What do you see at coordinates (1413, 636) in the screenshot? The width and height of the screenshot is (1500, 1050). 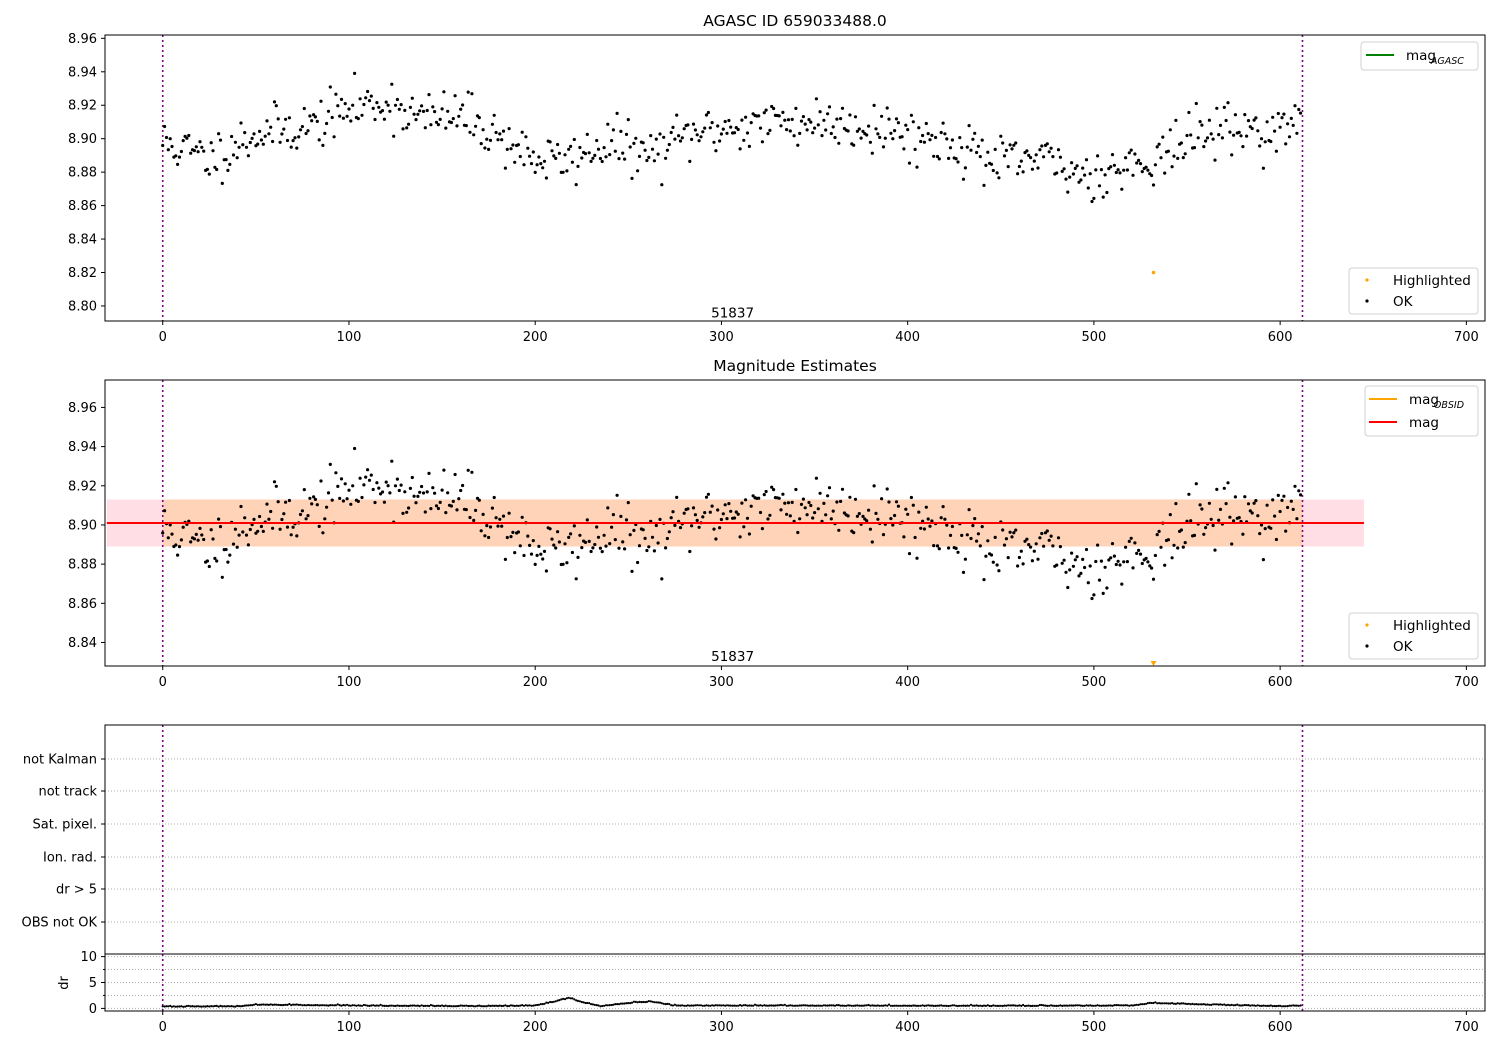 I see `legend-frame` at bounding box center [1413, 636].